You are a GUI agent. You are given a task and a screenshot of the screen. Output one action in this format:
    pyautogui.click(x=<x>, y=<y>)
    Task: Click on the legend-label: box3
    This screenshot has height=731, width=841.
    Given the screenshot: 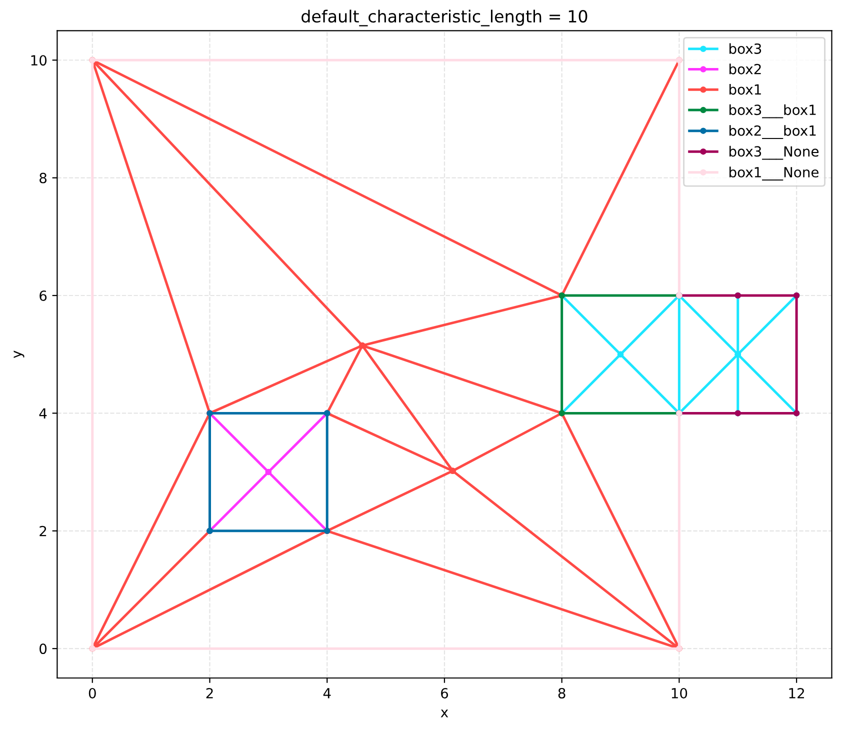 What is the action you would take?
    pyautogui.click(x=746, y=48)
    